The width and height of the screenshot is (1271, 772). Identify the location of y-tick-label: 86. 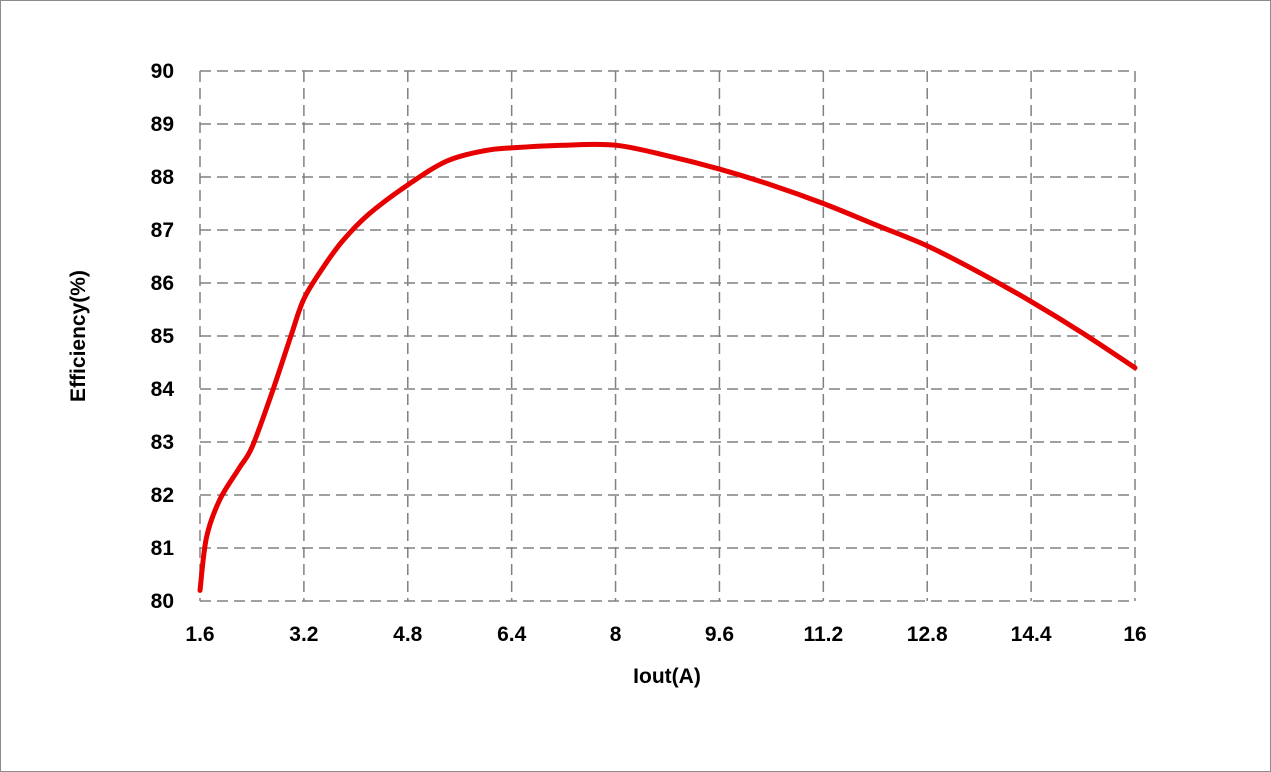
(162, 283).